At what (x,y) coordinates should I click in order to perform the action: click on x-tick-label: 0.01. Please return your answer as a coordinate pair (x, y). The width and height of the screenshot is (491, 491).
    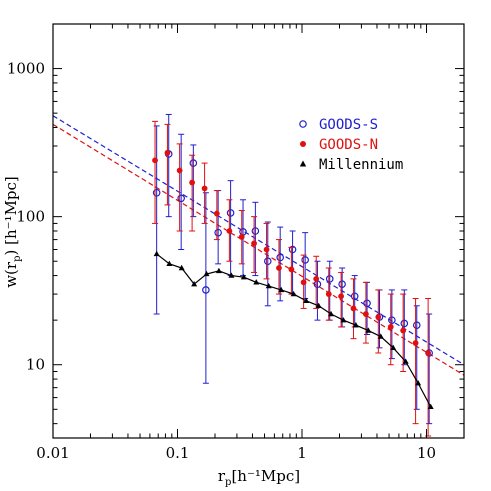
    Looking at the image, I should click on (52, 453).